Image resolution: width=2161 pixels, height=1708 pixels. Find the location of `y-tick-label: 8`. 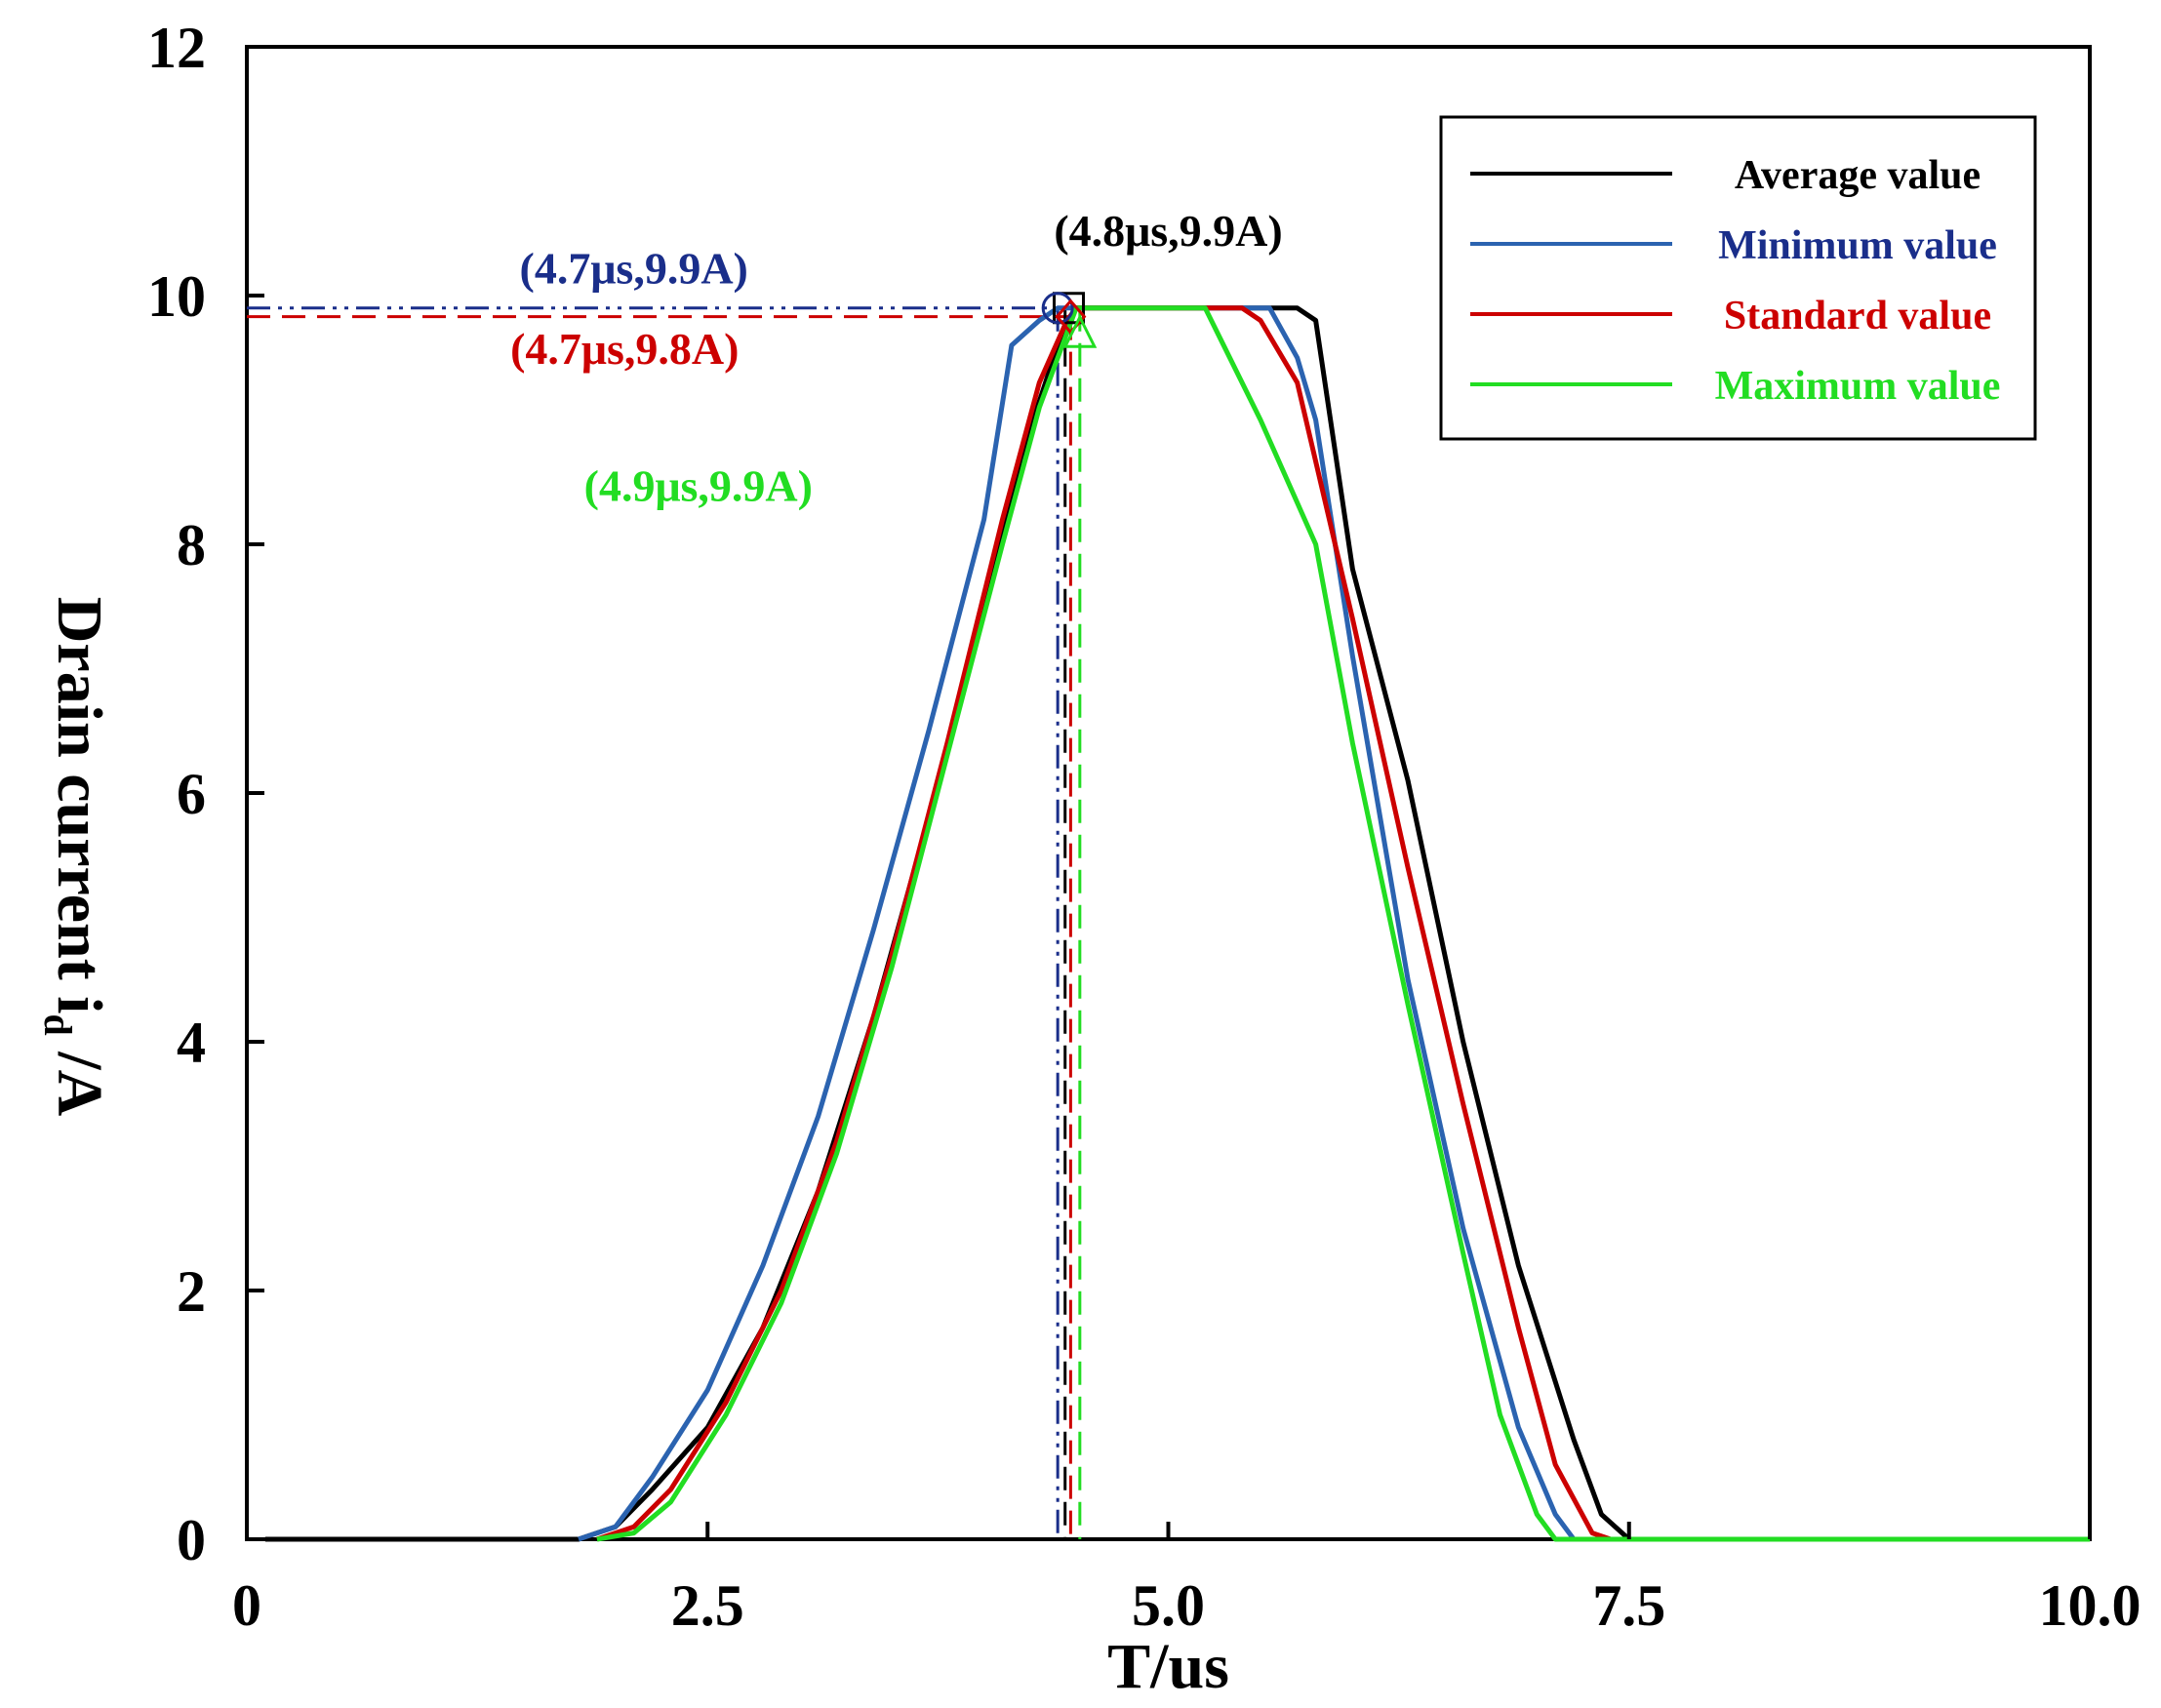

y-tick-label: 8 is located at coordinates (192, 545).